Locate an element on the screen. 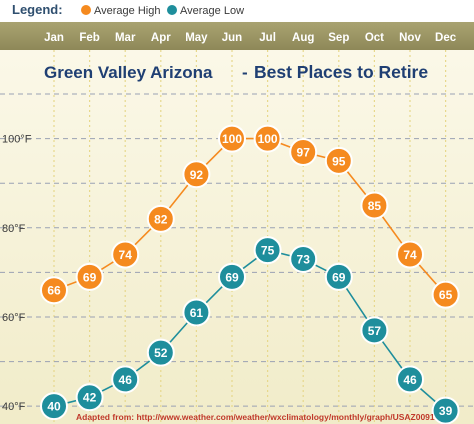  data-label-high: 82 is located at coordinates (161, 219).